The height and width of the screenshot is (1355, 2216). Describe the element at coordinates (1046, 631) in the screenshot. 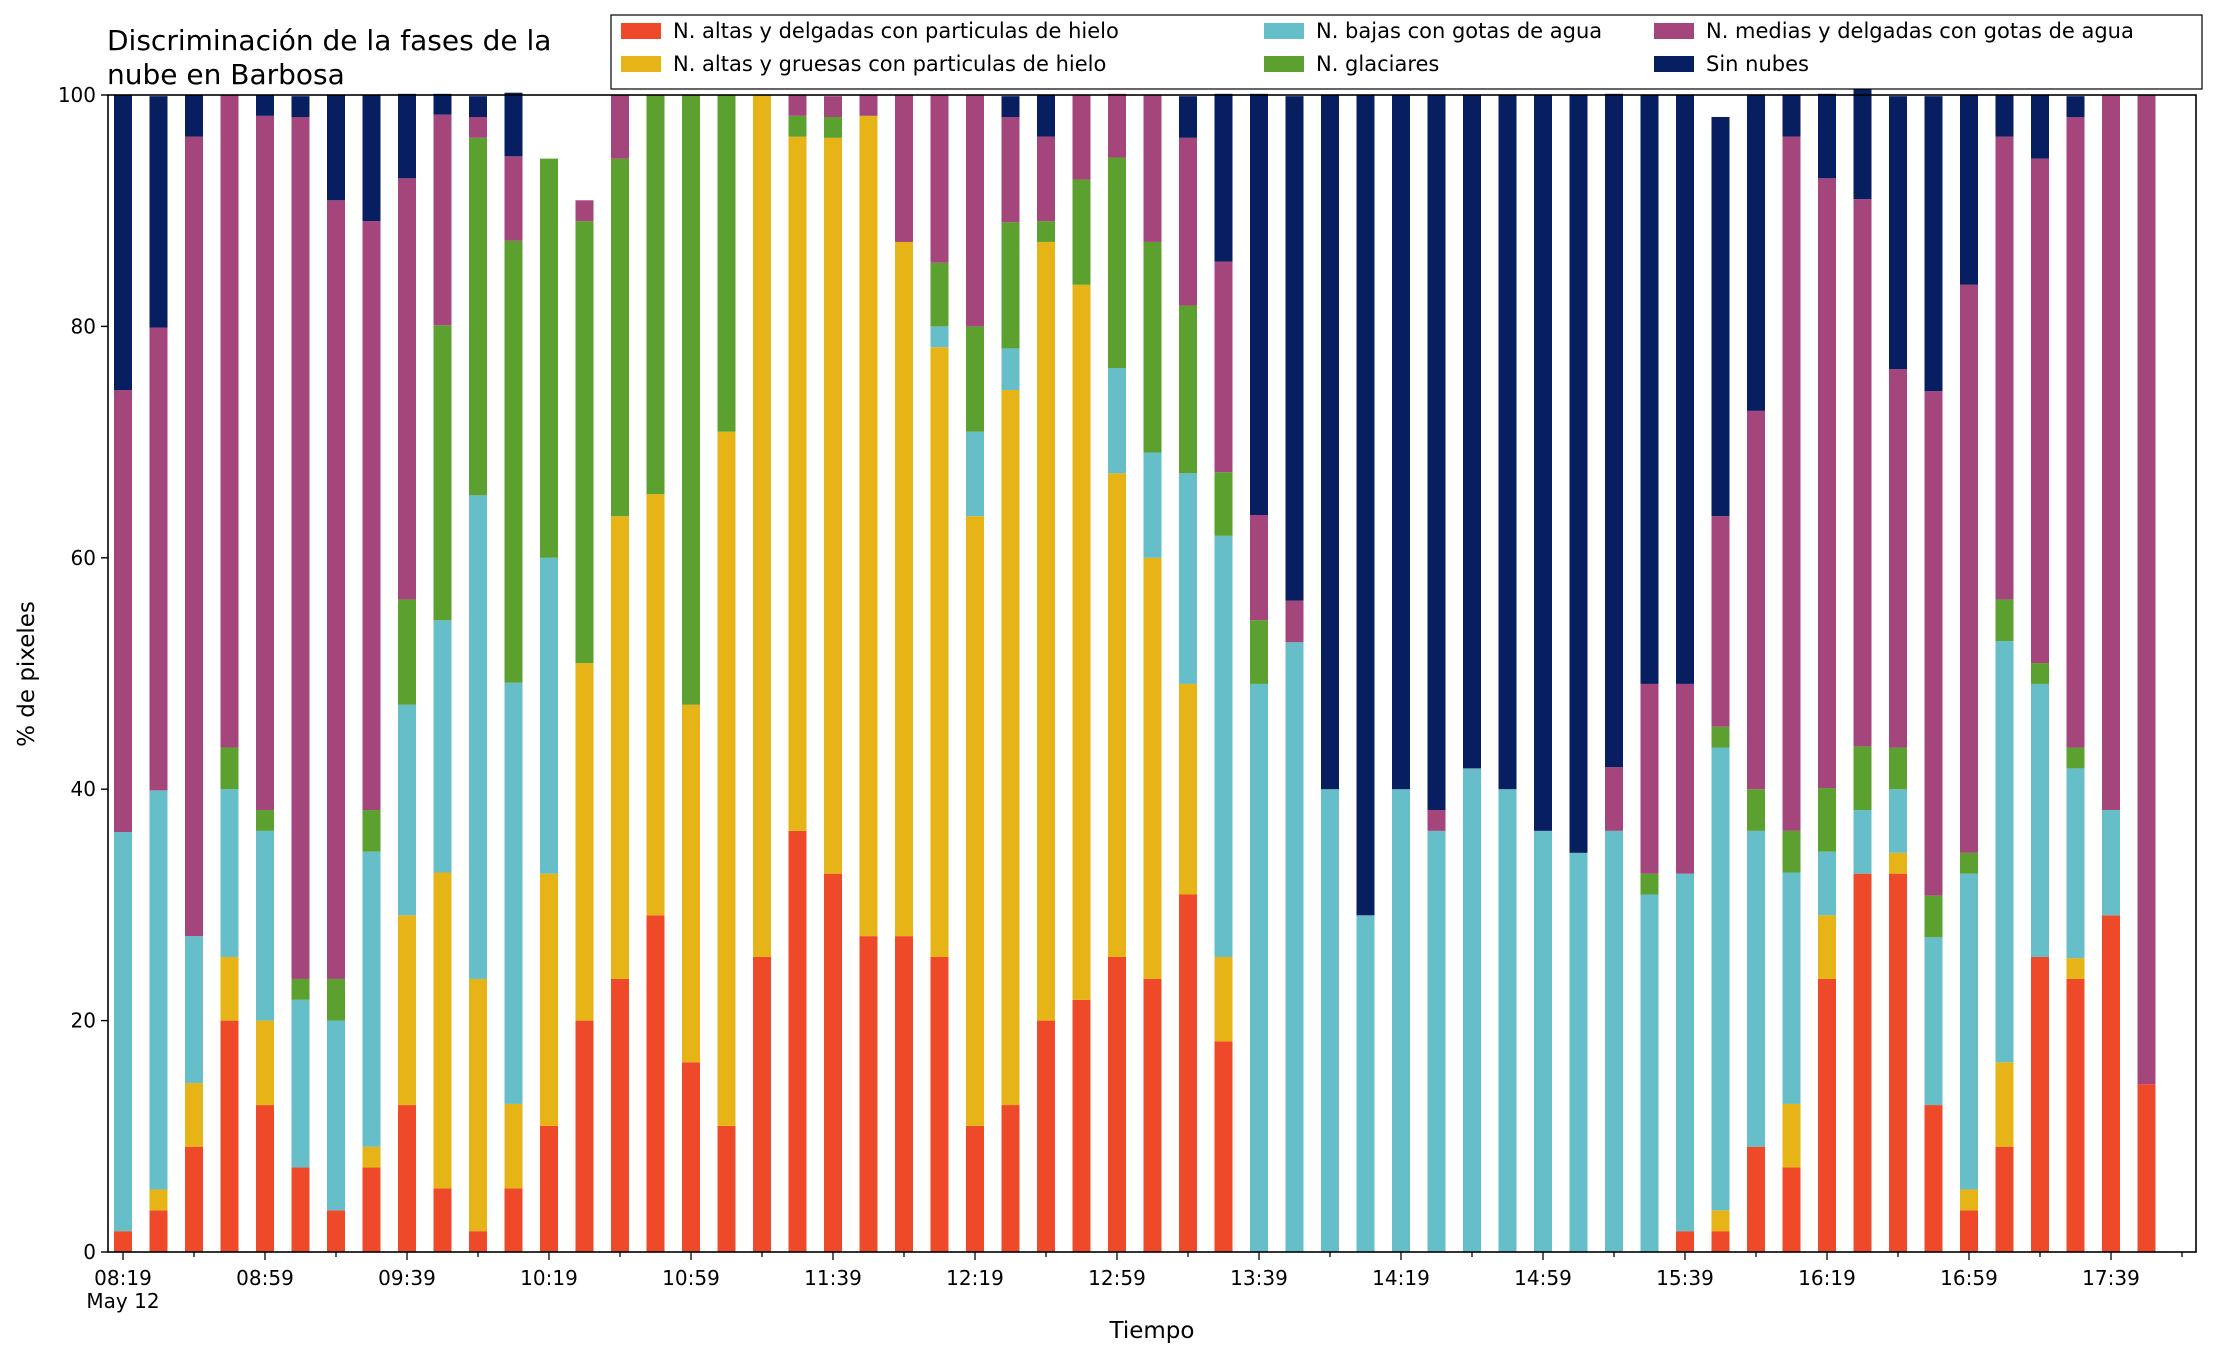

I see `bar-segment-s1-12:39` at that location.